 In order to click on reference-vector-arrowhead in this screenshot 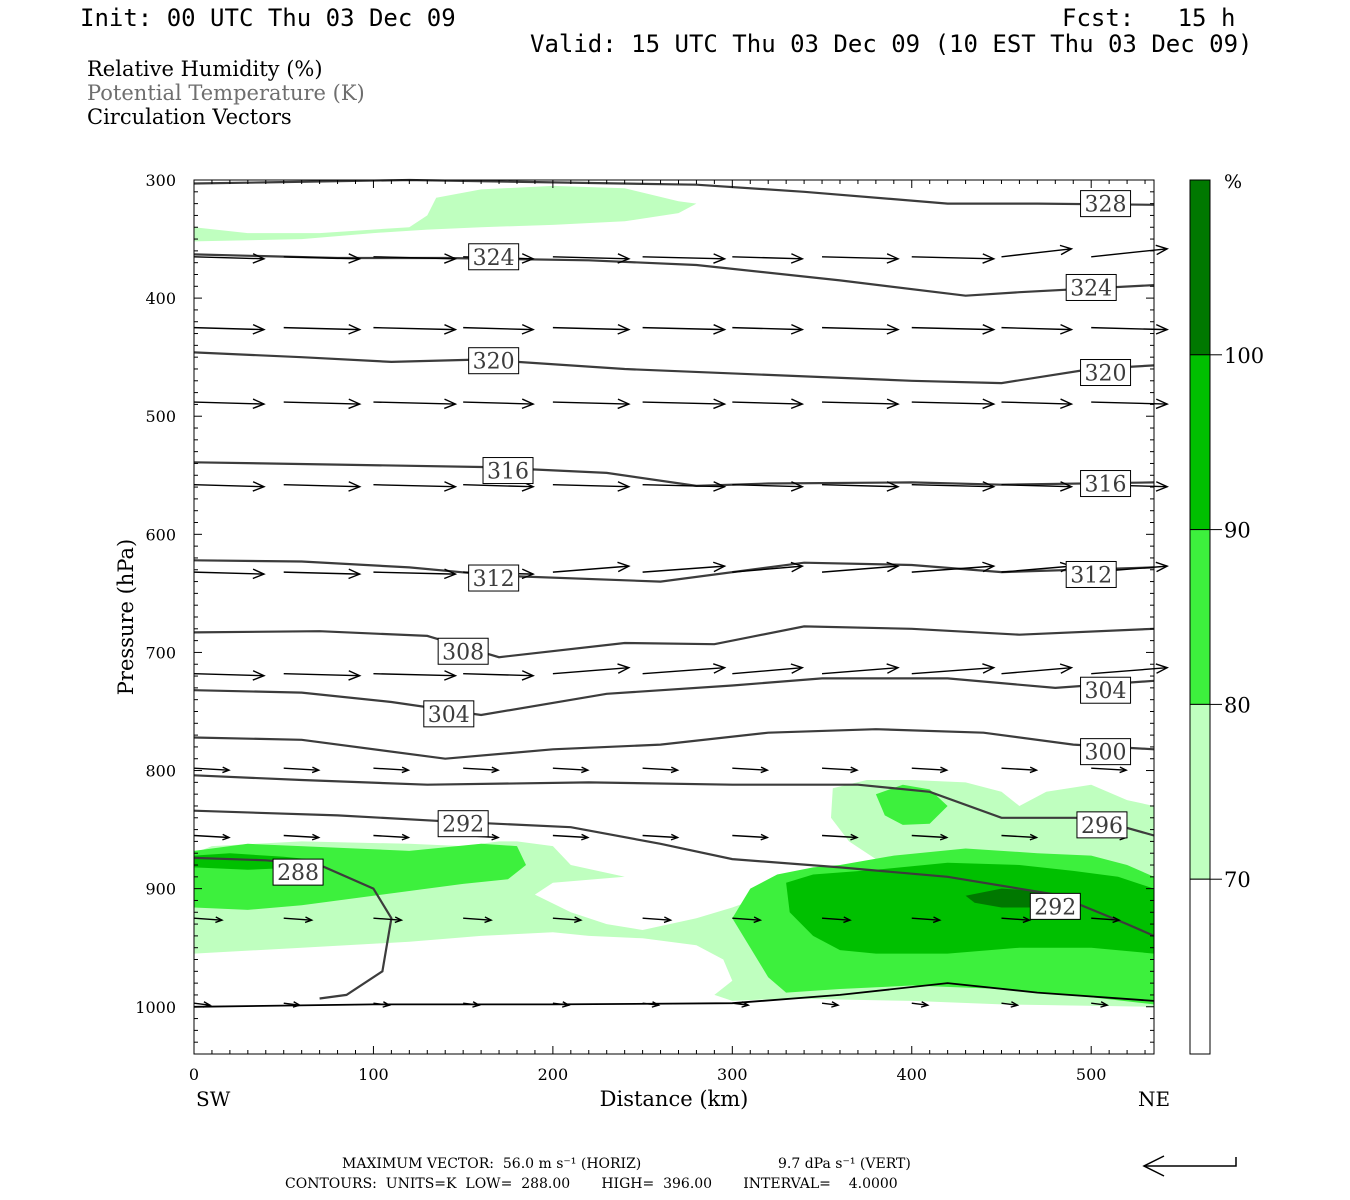, I will do `click(1153, 1166)`.